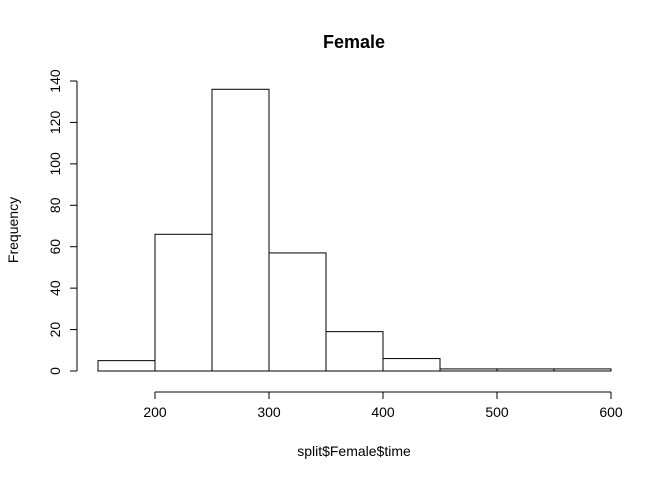 The width and height of the screenshot is (672, 480). Describe the element at coordinates (55, 81) in the screenshot. I see `y-tick-label: 140` at that location.